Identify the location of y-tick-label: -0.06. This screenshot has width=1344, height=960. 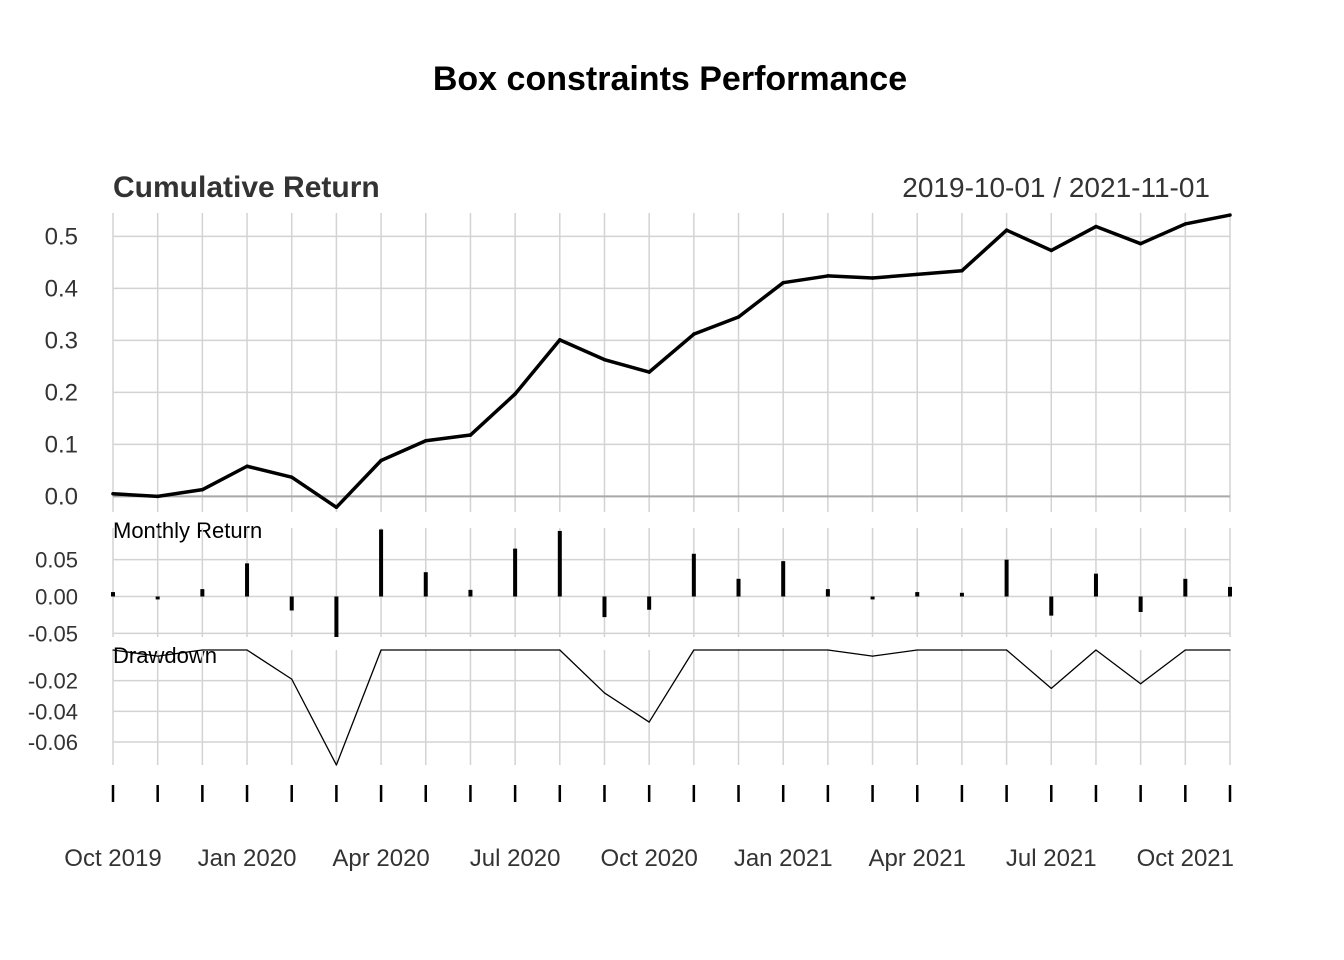
(53, 742).